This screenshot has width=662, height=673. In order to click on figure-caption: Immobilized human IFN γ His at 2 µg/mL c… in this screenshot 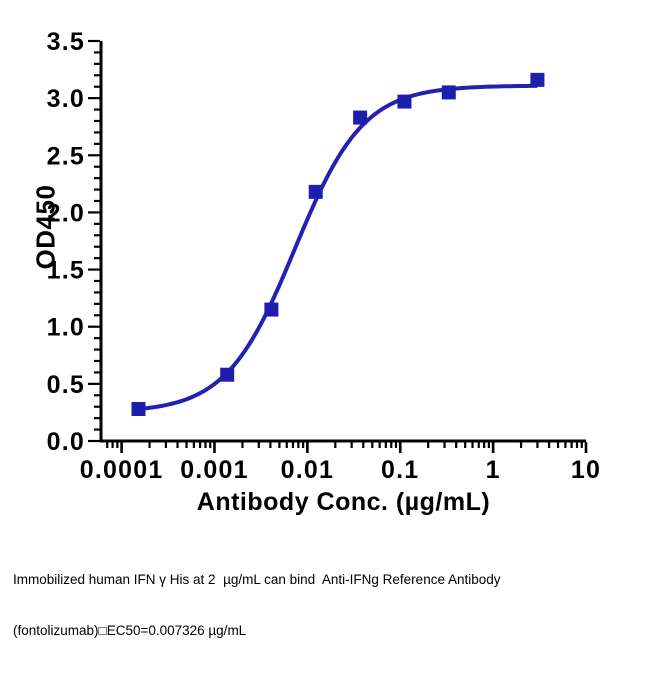, I will do `click(257, 605)`.